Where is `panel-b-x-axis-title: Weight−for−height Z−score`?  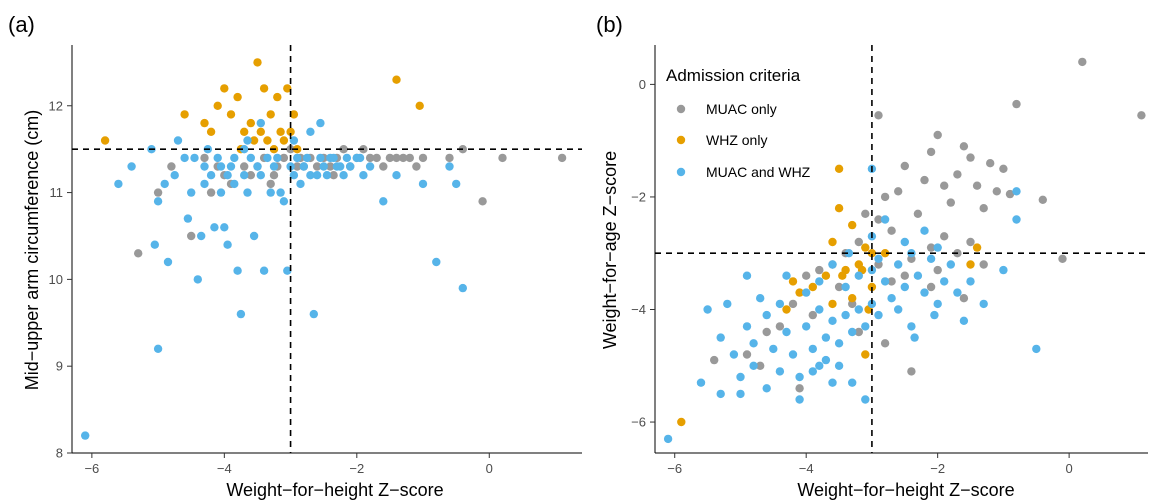 panel-b-x-axis-title: Weight−for−height Z−score is located at coordinates (905, 490).